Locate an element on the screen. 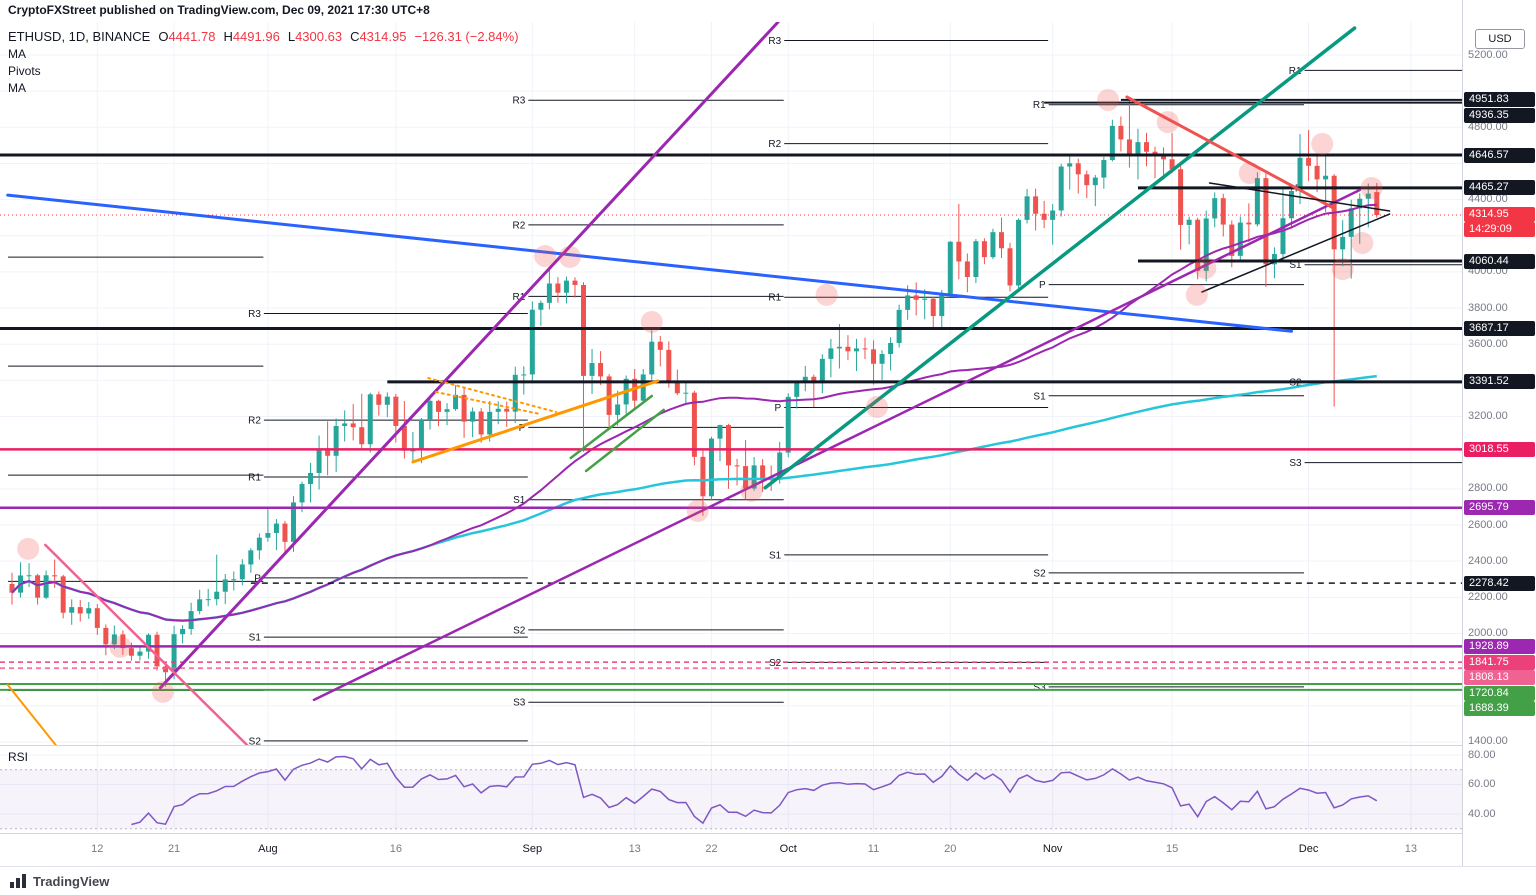  tradingview-logo-icon is located at coordinates (18, 881).